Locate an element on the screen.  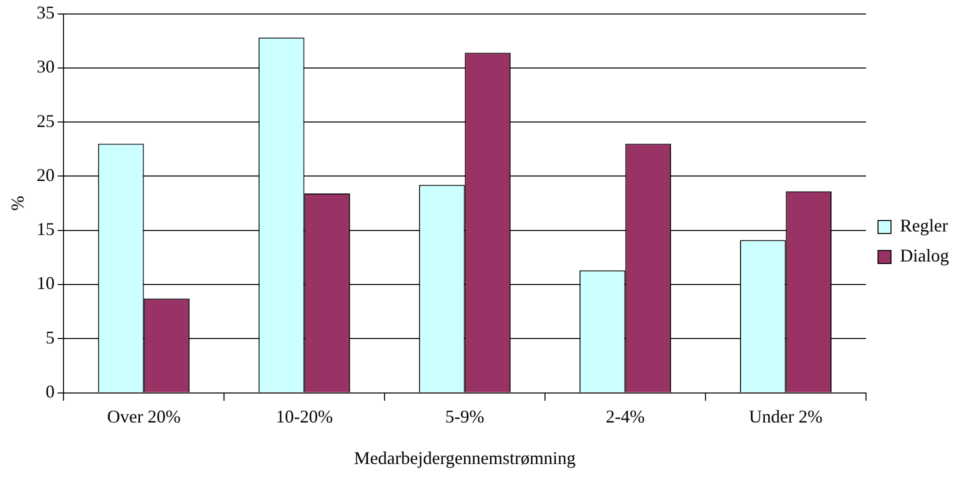
y-tick-label: 35 is located at coordinates (45, 12).